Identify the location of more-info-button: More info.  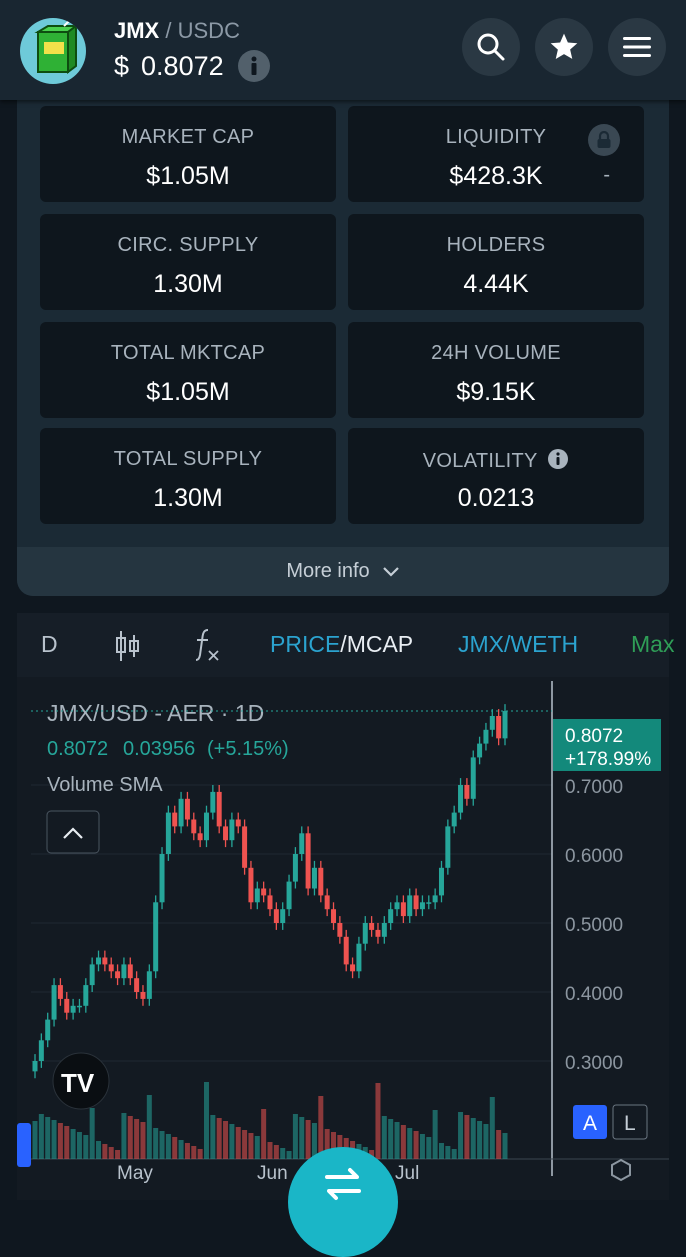
(343, 571).